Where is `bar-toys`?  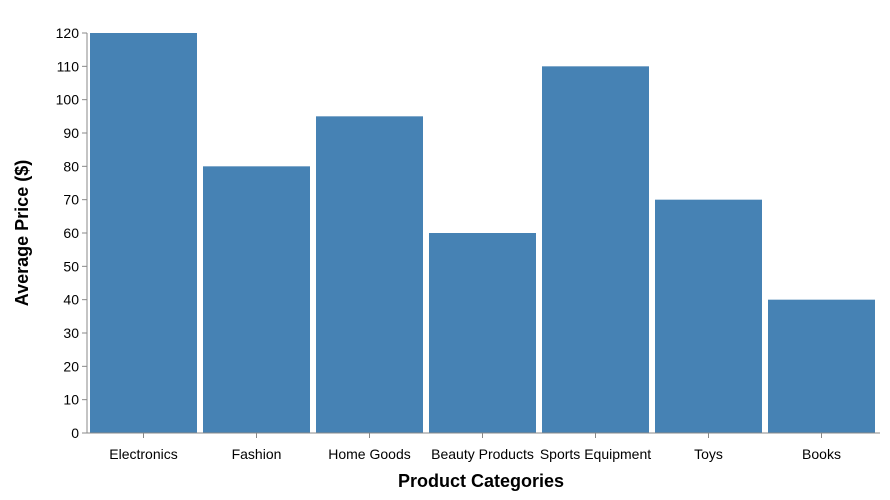
bar-toys is located at coordinates (708, 316).